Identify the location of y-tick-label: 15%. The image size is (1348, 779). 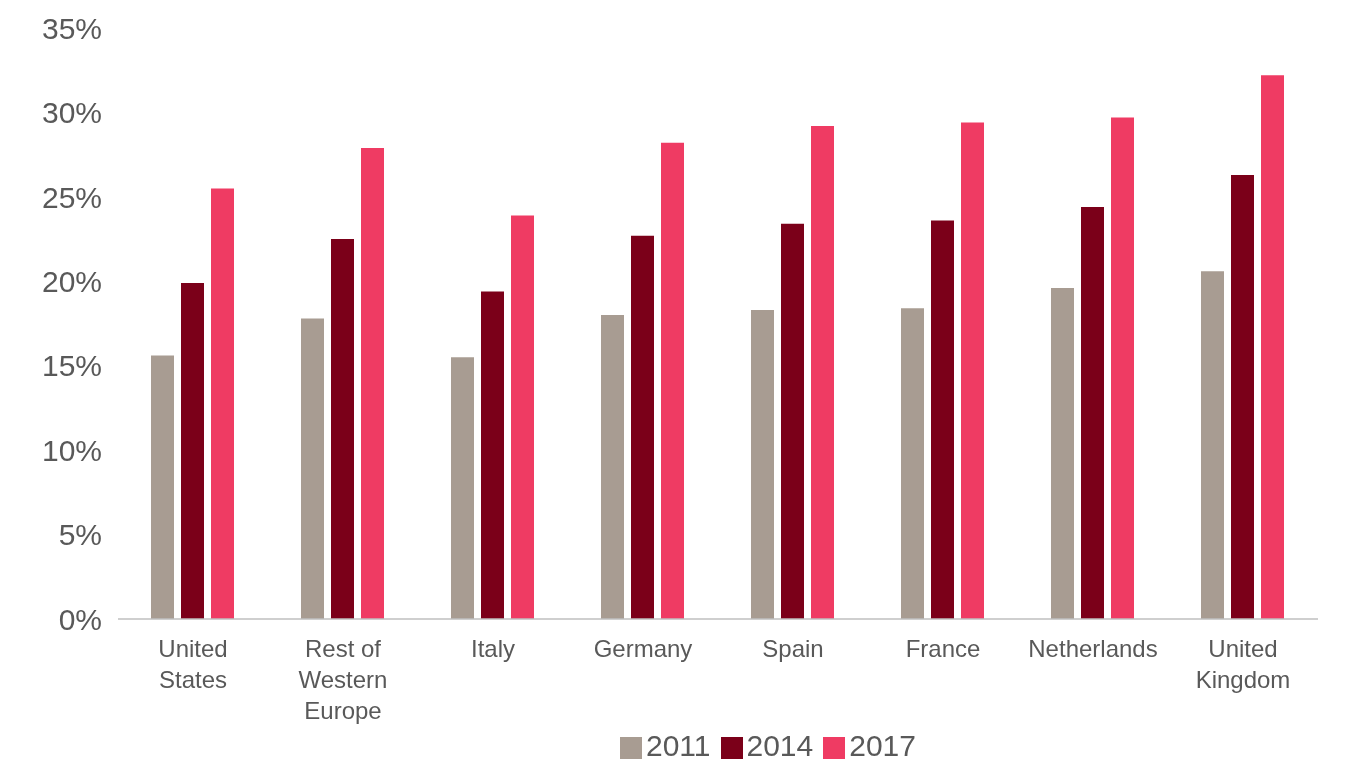
(71, 366).